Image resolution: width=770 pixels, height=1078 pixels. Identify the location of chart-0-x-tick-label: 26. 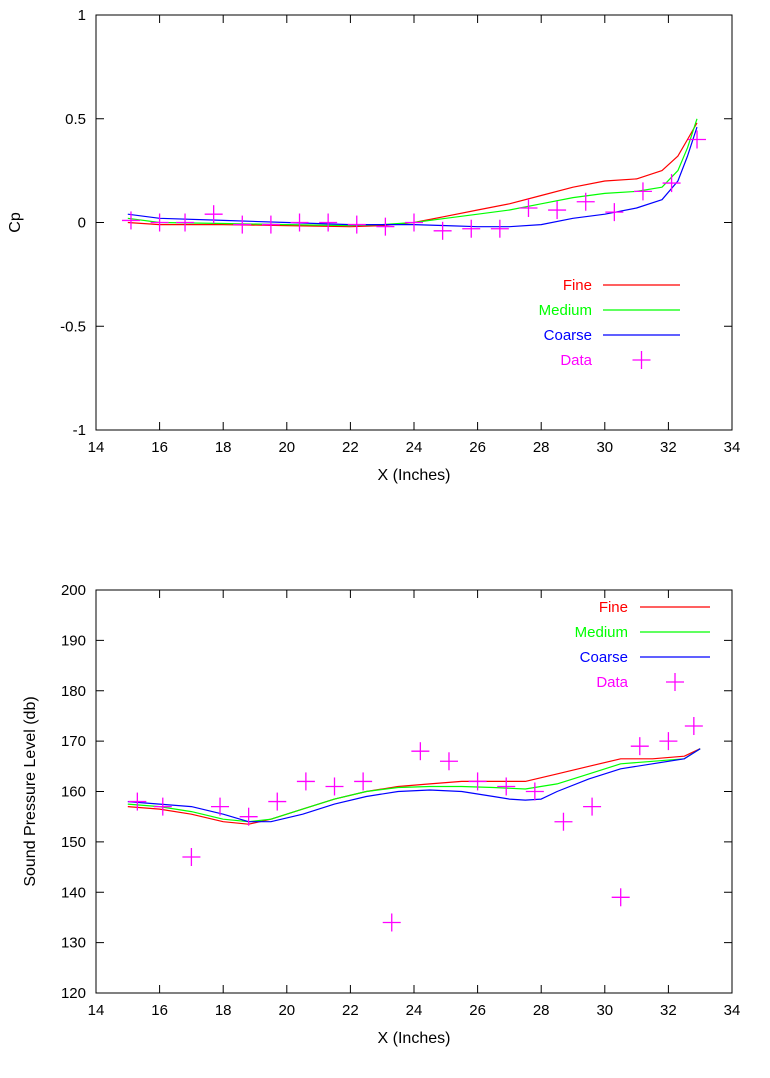
(477, 447).